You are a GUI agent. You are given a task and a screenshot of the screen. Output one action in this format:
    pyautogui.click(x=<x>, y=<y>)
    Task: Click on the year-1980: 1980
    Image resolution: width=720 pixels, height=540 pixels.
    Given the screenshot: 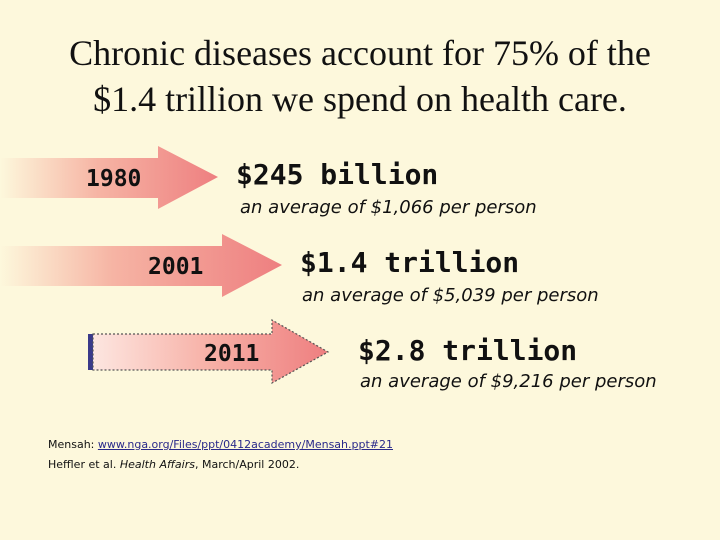 What is the action you would take?
    pyautogui.click(x=114, y=179)
    